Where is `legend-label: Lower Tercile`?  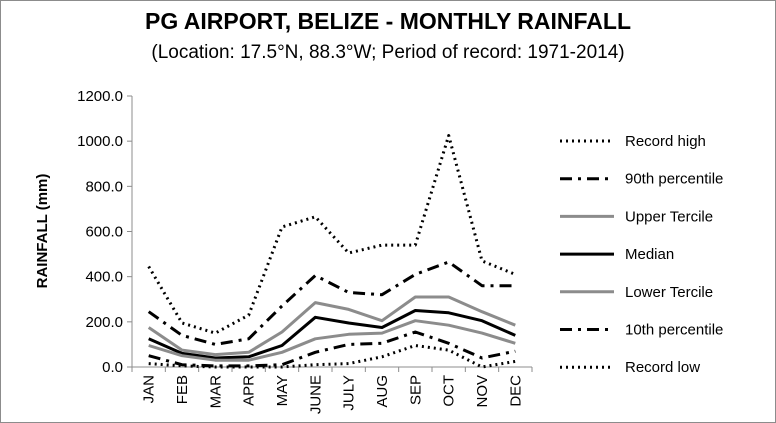 legend-label: Lower Tercile is located at coordinates (669, 292).